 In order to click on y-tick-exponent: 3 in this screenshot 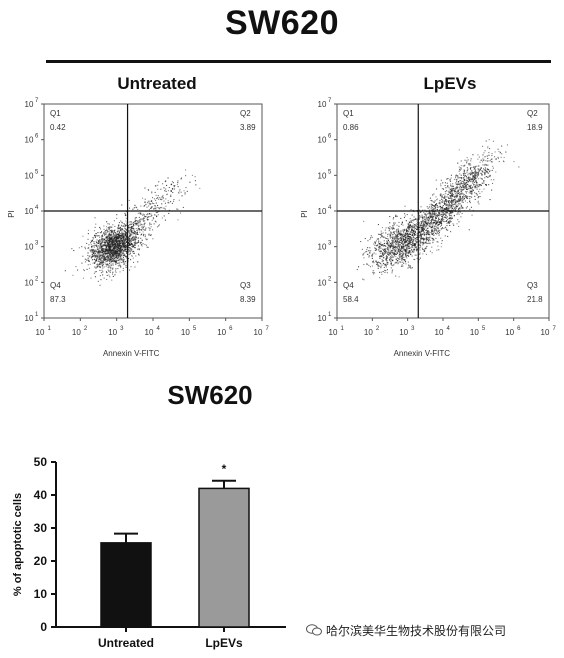, I will do `click(330, 244)`.